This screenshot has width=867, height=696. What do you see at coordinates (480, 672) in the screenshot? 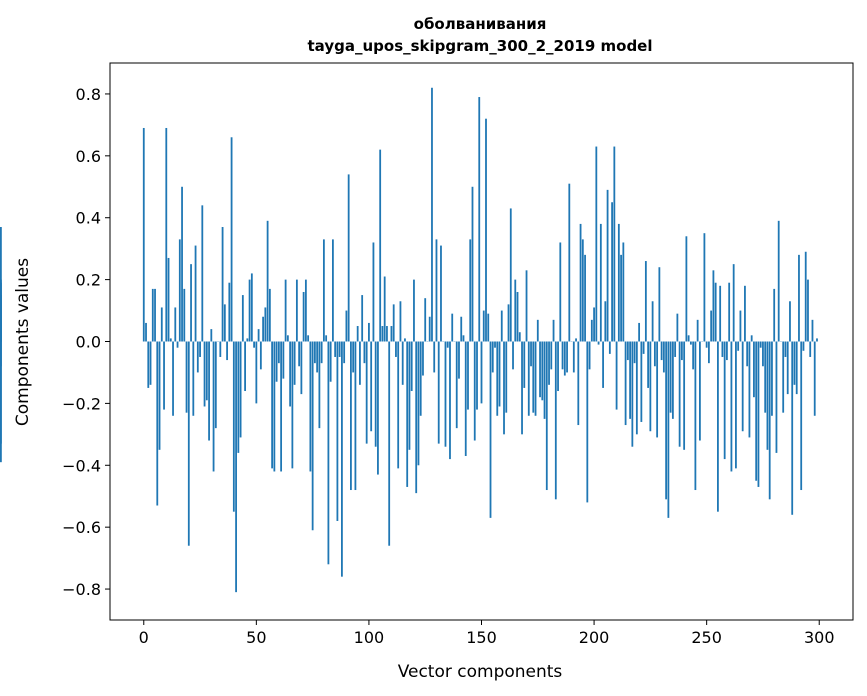
I see `x-axis-label: Vector components` at bounding box center [480, 672].